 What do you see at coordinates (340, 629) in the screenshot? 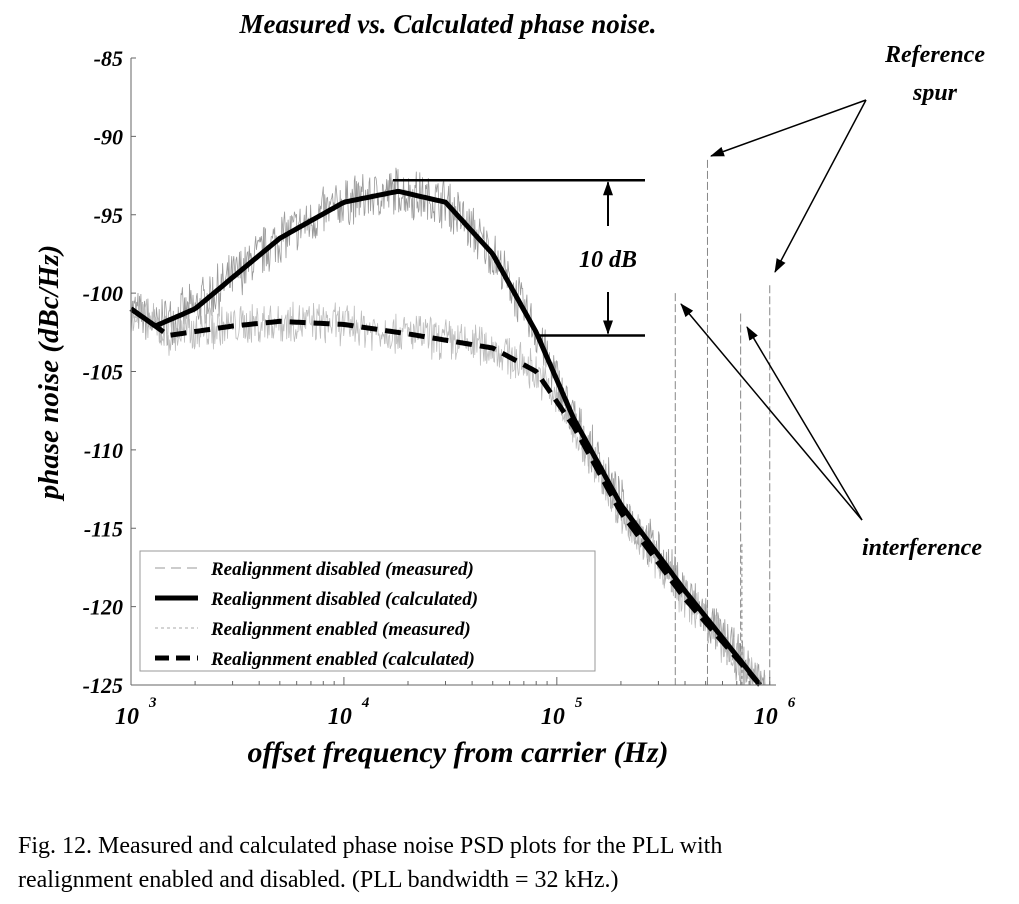
I see `legend-label-enabled-measured: Realignment enabled (measured)` at bounding box center [340, 629].